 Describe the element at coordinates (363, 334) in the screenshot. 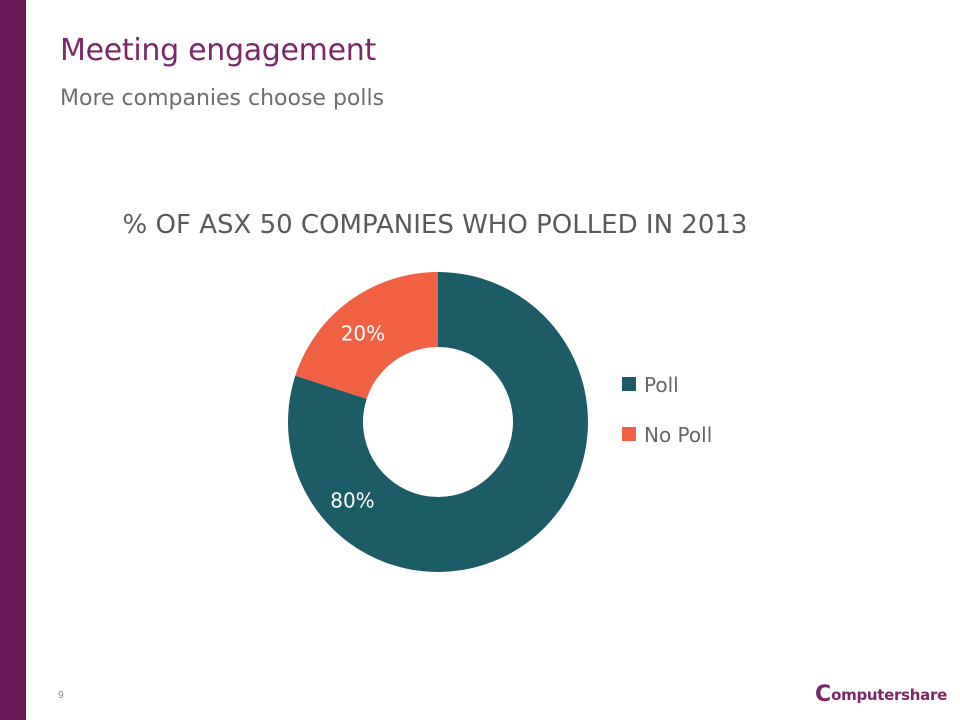

I see `slice-label-no-poll: 20%` at that location.